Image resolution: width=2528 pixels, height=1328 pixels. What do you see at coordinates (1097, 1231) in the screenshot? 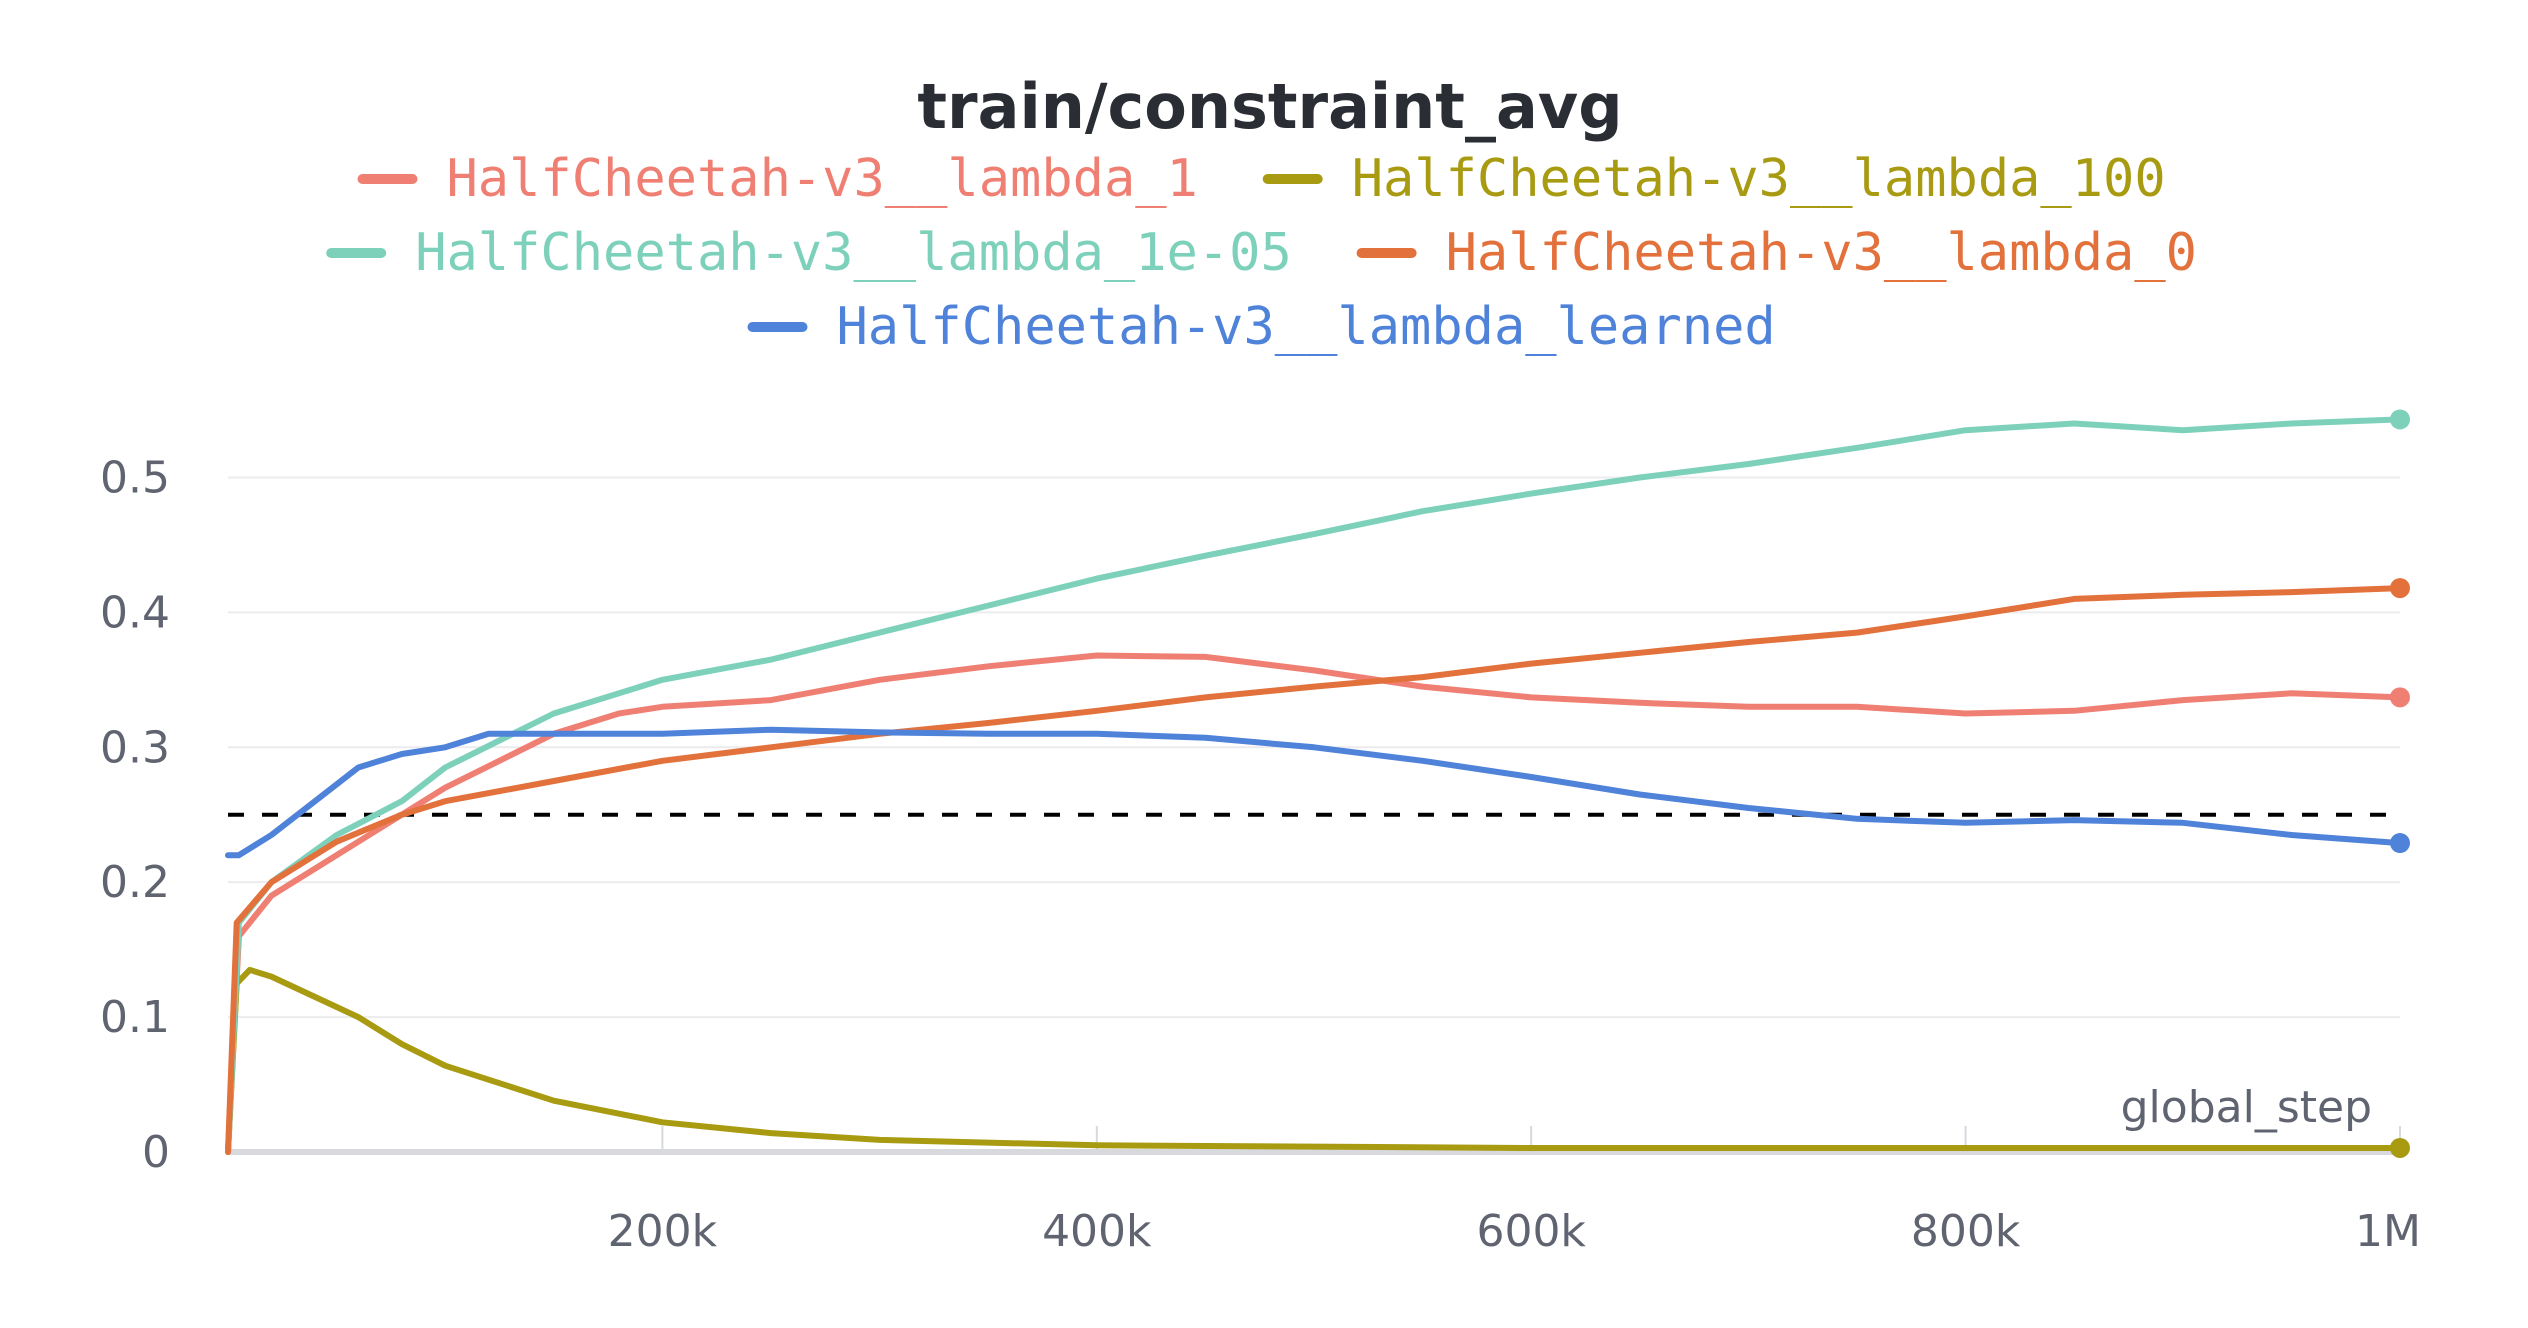
I see `x-tick-label: 400k` at bounding box center [1097, 1231].